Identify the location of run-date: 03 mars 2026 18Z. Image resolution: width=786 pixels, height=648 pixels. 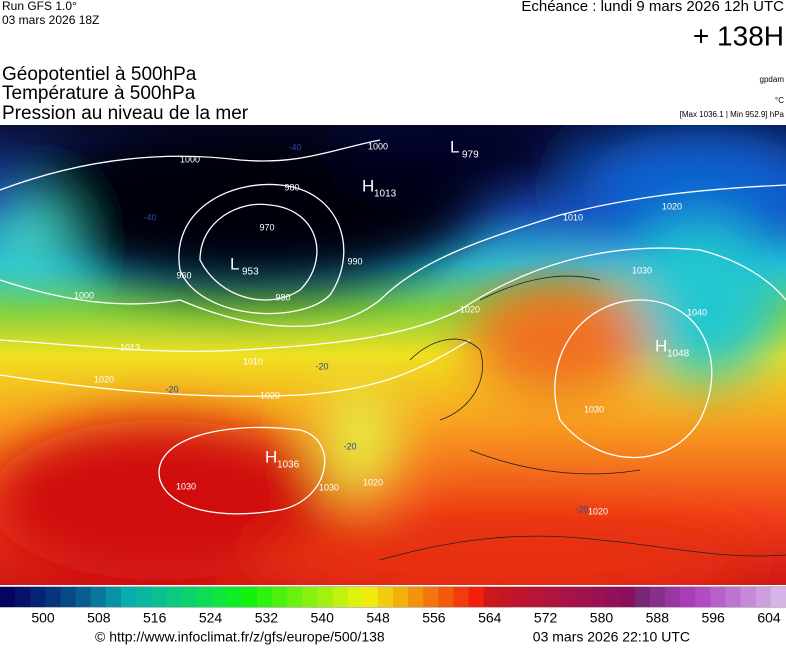
(50, 20).